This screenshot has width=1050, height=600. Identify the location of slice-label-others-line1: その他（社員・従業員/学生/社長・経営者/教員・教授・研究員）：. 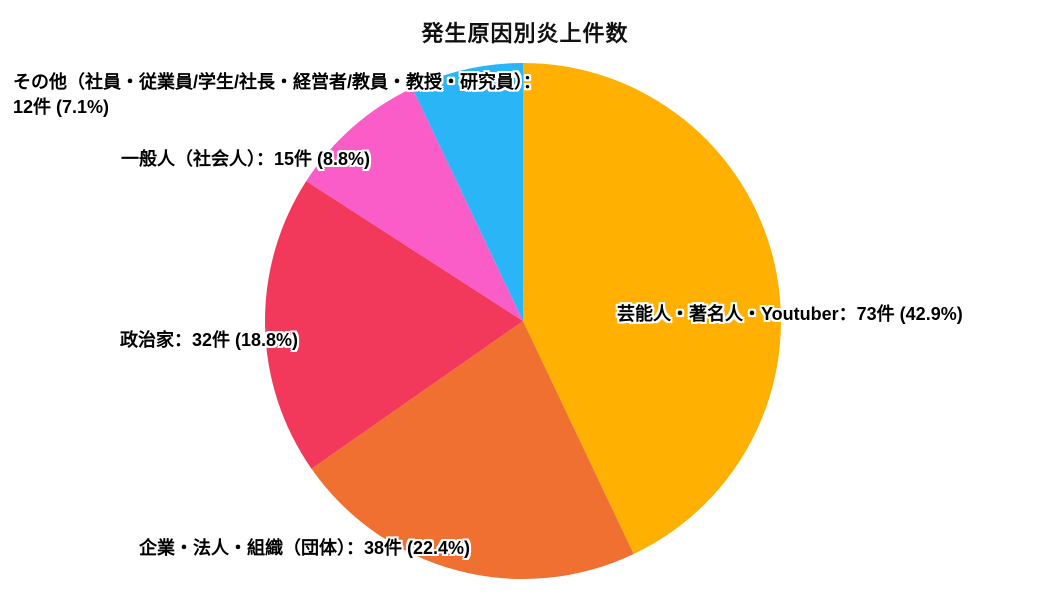
(277, 82).